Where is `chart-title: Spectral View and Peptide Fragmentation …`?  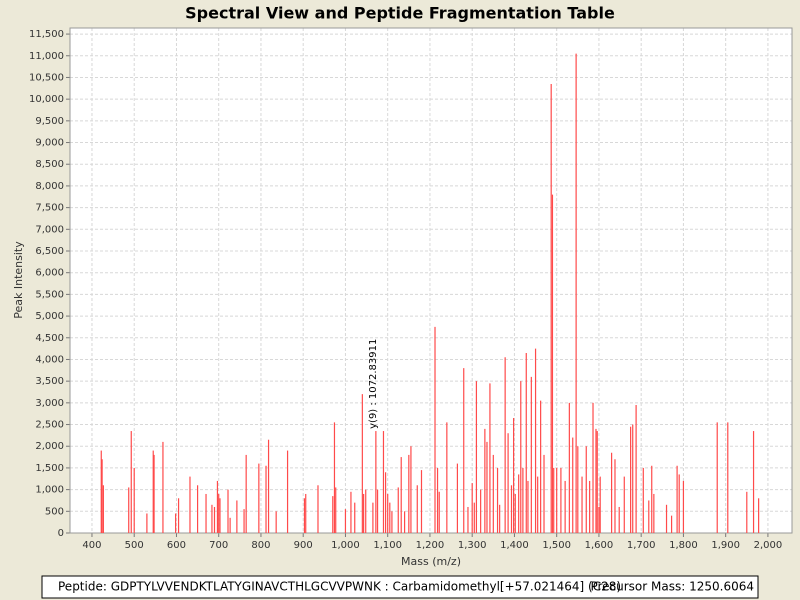 chart-title: Spectral View and Peptide Fragmentation … is located at coordinates (400, 13).